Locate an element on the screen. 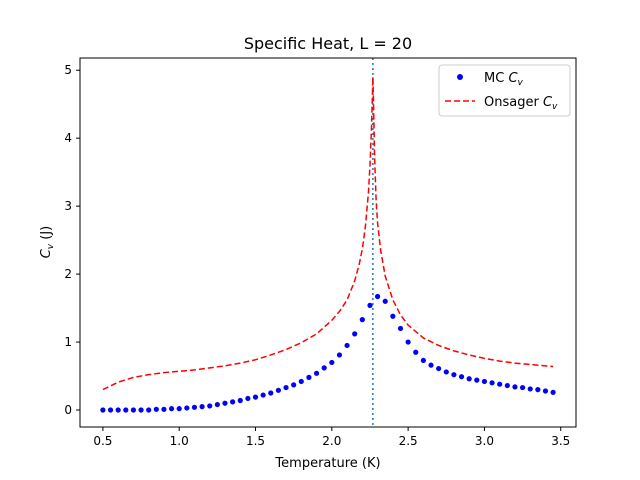 Image resolution: width=640 pixels, height=480 pixels. legend-box is located at coordinates (504, 90).